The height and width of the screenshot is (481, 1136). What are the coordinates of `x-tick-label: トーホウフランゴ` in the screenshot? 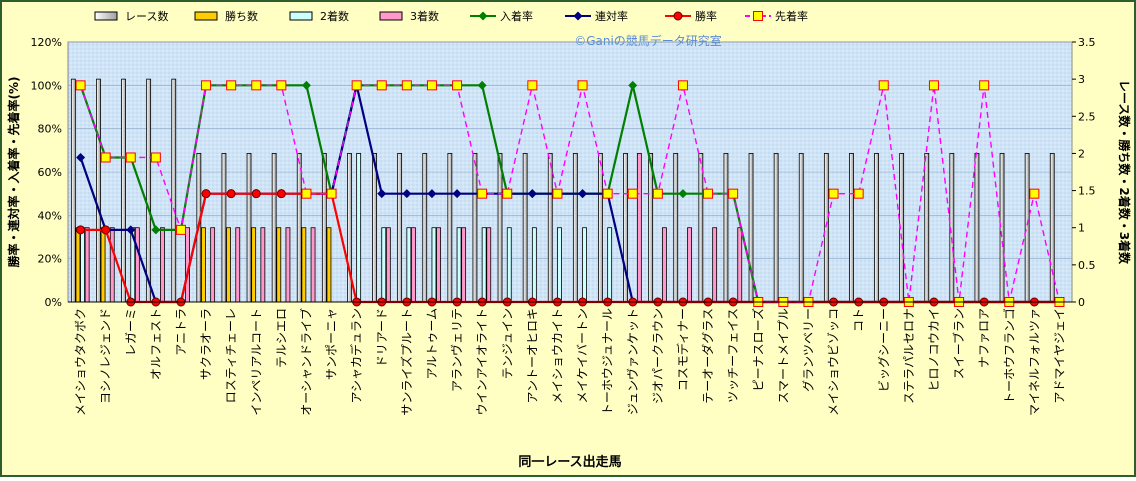 It's located at (1008, 356).